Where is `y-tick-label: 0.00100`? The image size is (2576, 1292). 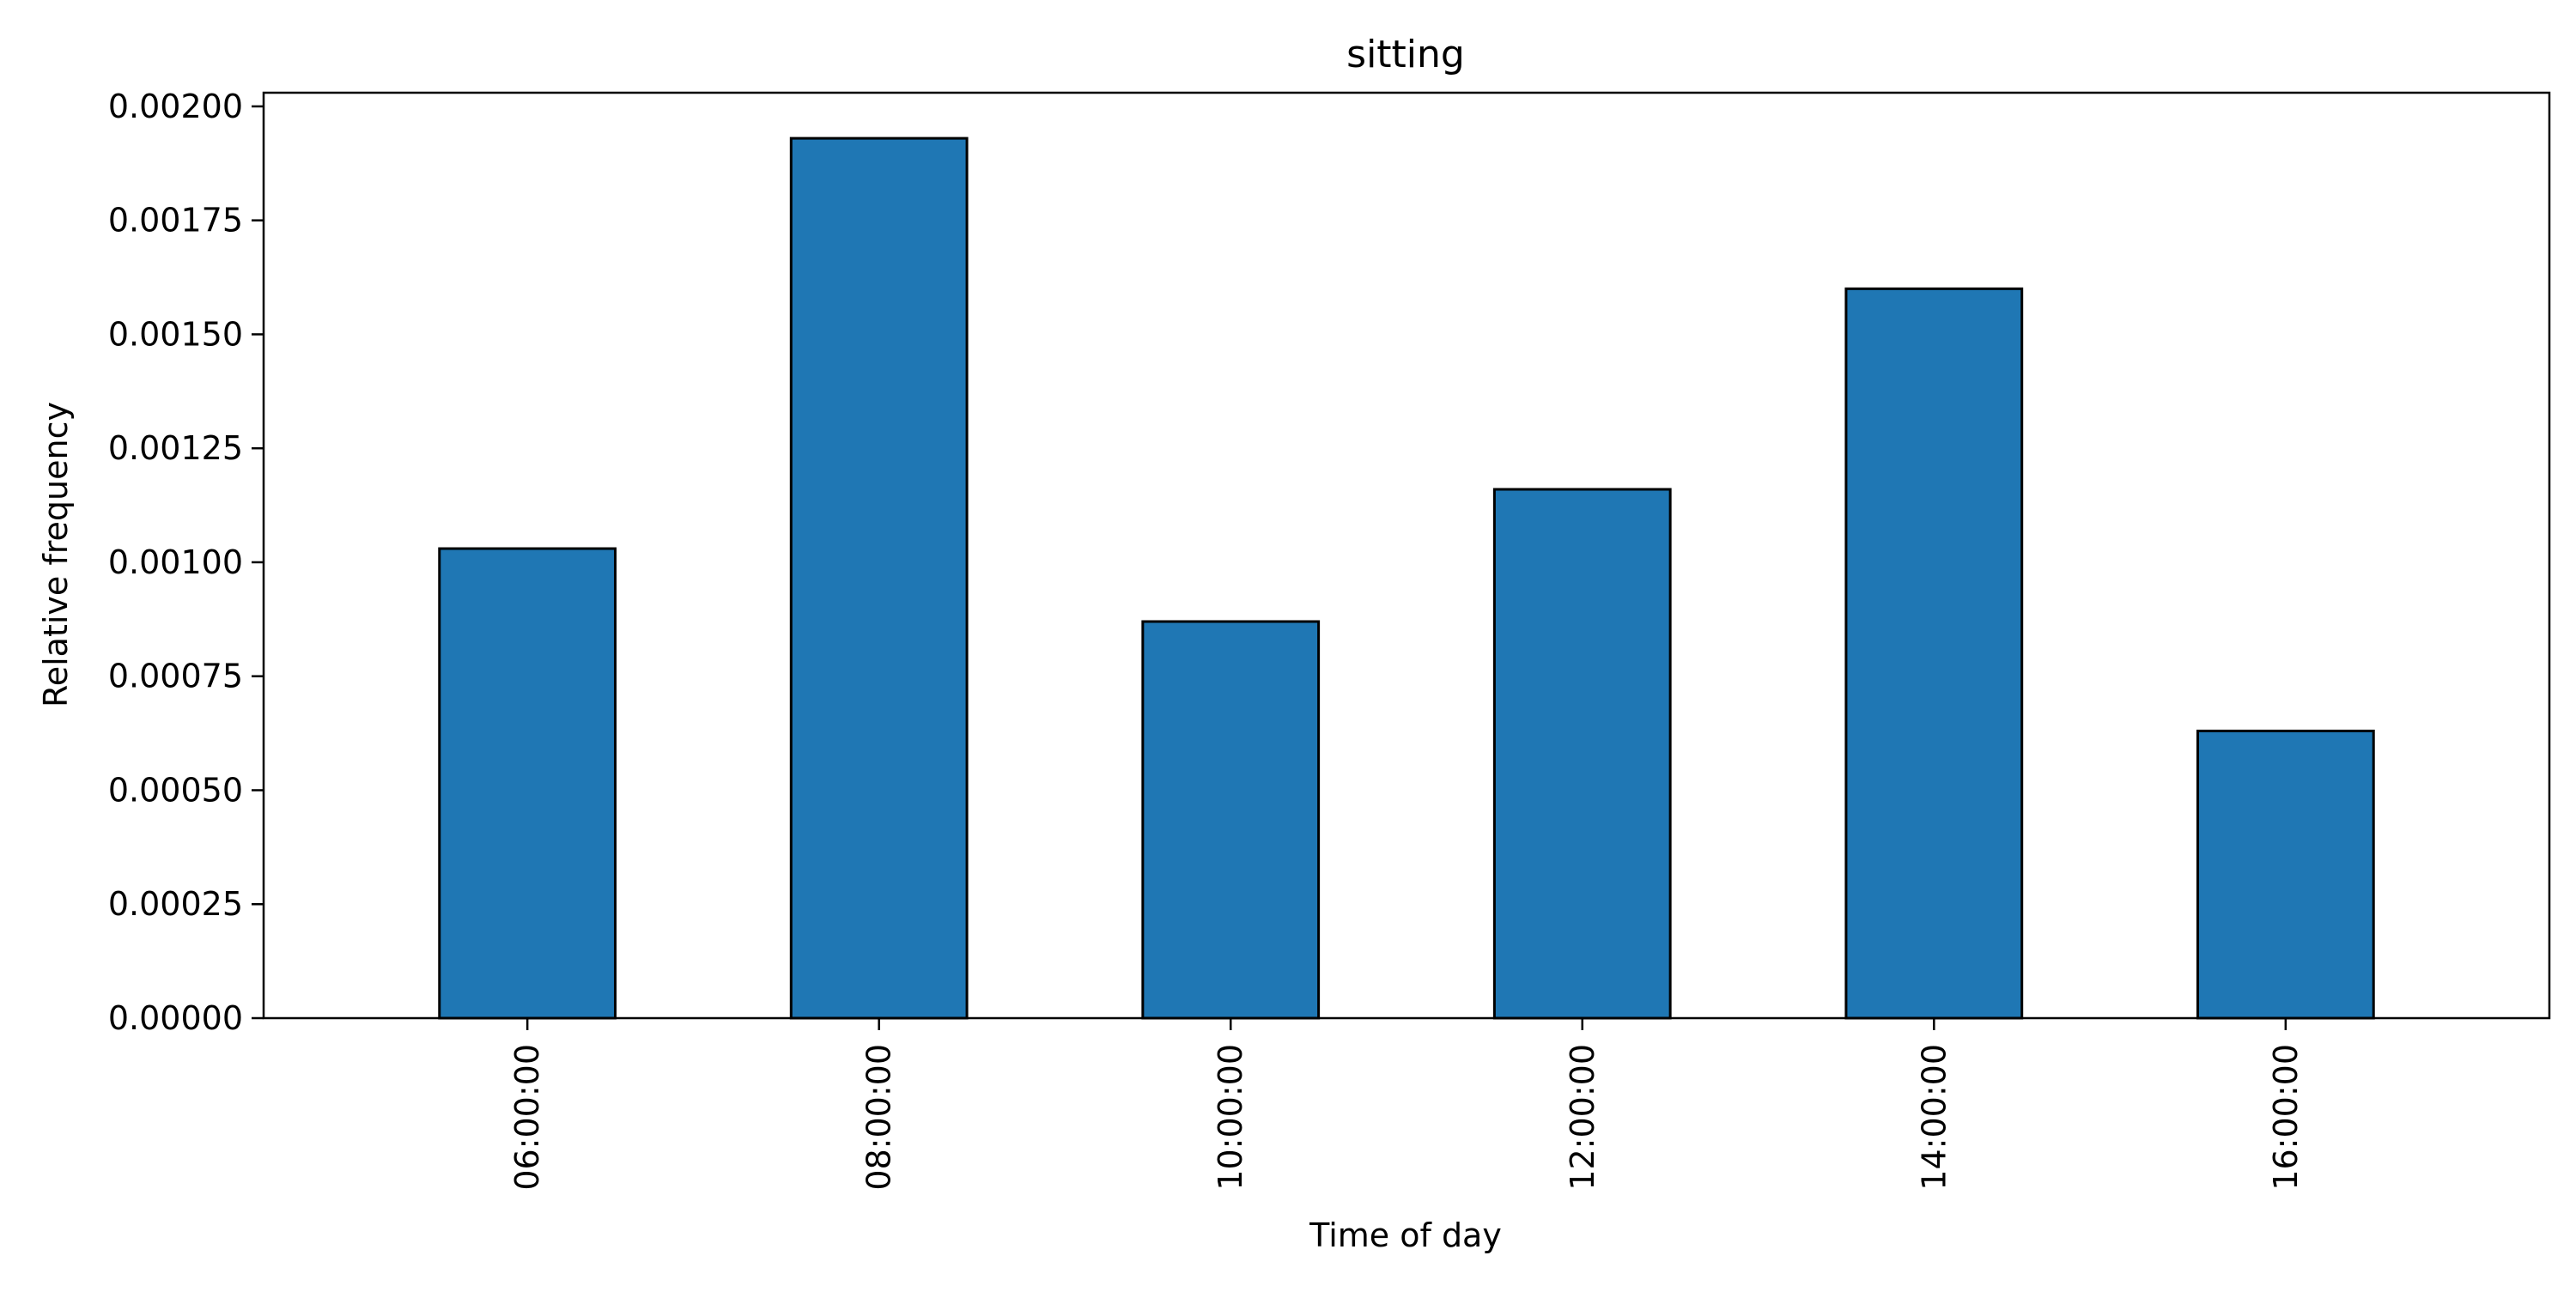 y-tick-label: 0.00100 is located at coordinates (175, 562).